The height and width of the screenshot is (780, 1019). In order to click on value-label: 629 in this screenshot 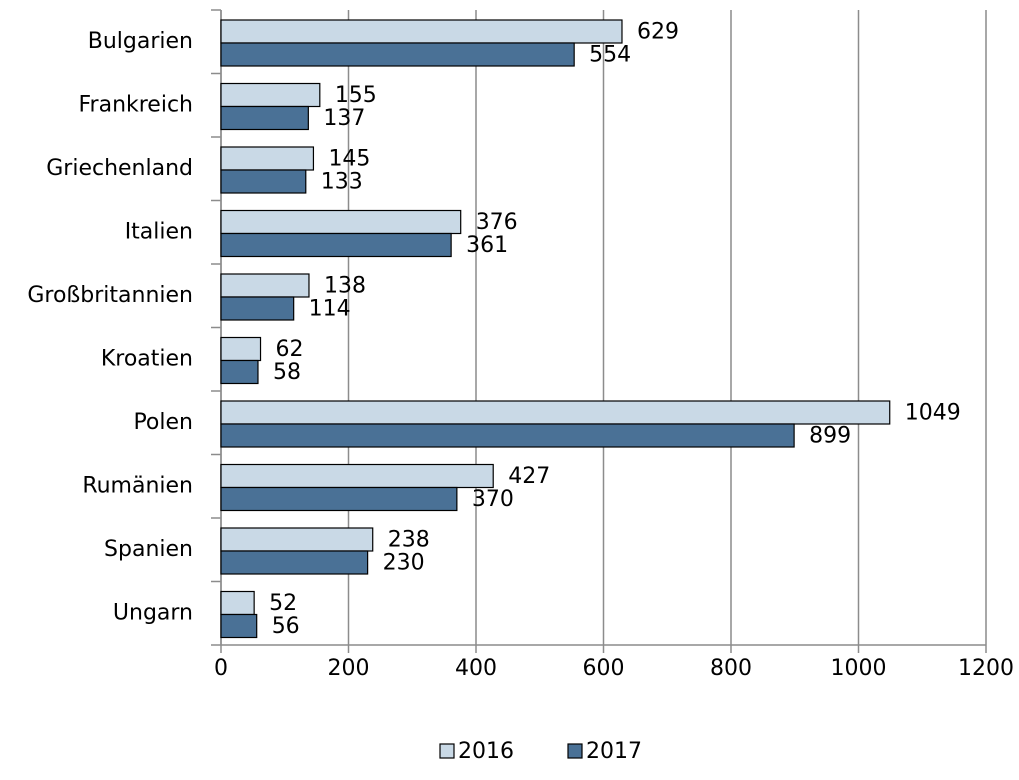, I will do `click(658, 32)`.